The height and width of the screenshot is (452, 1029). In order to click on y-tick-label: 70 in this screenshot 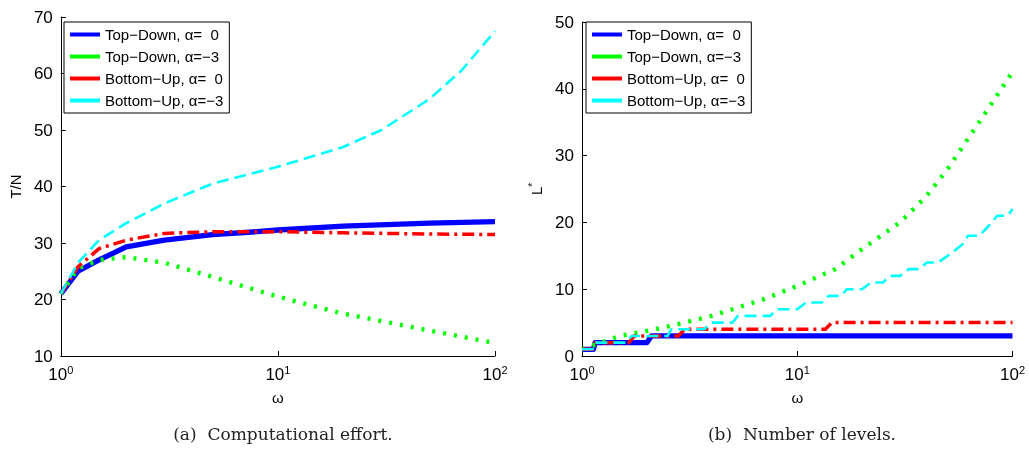, I will do `click(43, 17)`.